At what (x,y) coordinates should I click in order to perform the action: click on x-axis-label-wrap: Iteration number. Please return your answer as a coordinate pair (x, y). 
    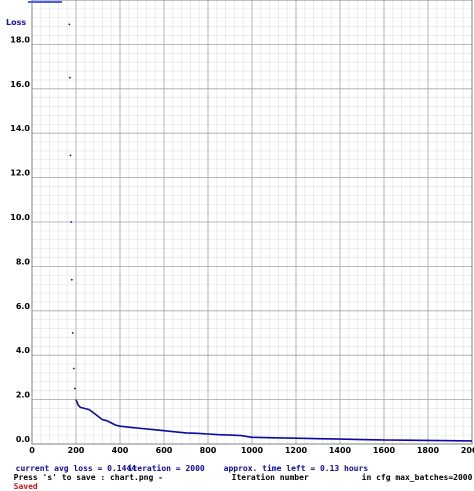
    Looking at the image, I should click on (265, 473).